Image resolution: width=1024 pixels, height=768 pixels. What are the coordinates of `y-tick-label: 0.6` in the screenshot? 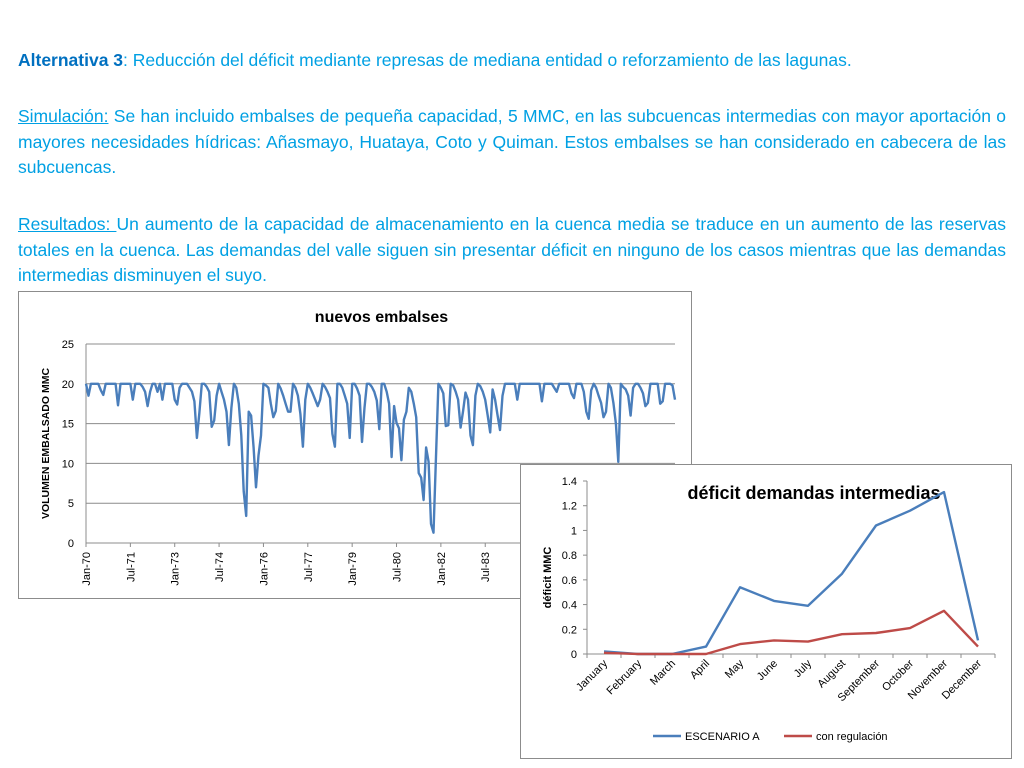 It's located at (569, 581).